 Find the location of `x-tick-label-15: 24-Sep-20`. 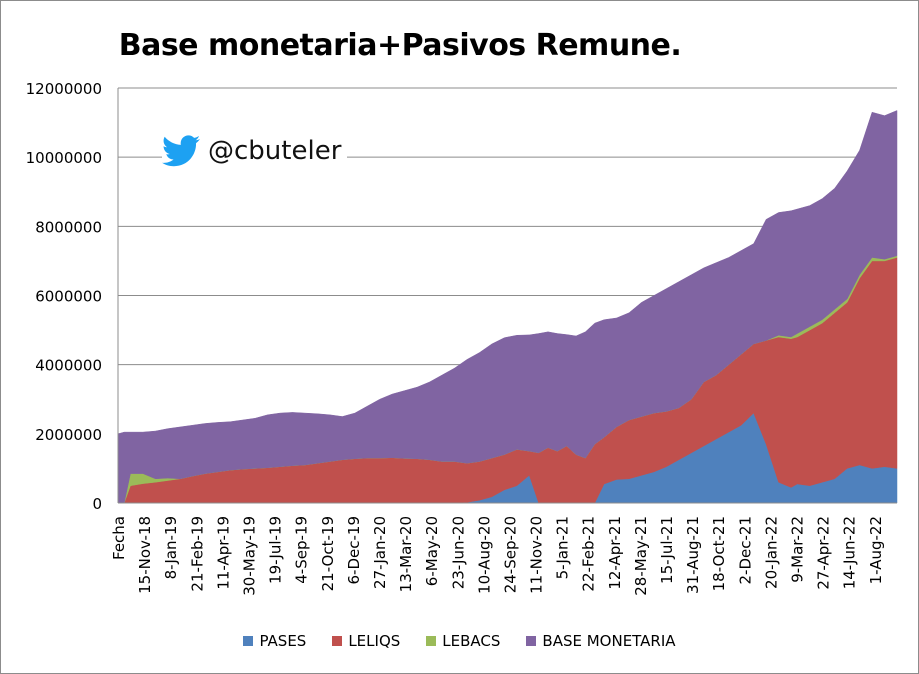

x-tick-label-15: 24-Sep-20 is located at coordinates (510, 554).